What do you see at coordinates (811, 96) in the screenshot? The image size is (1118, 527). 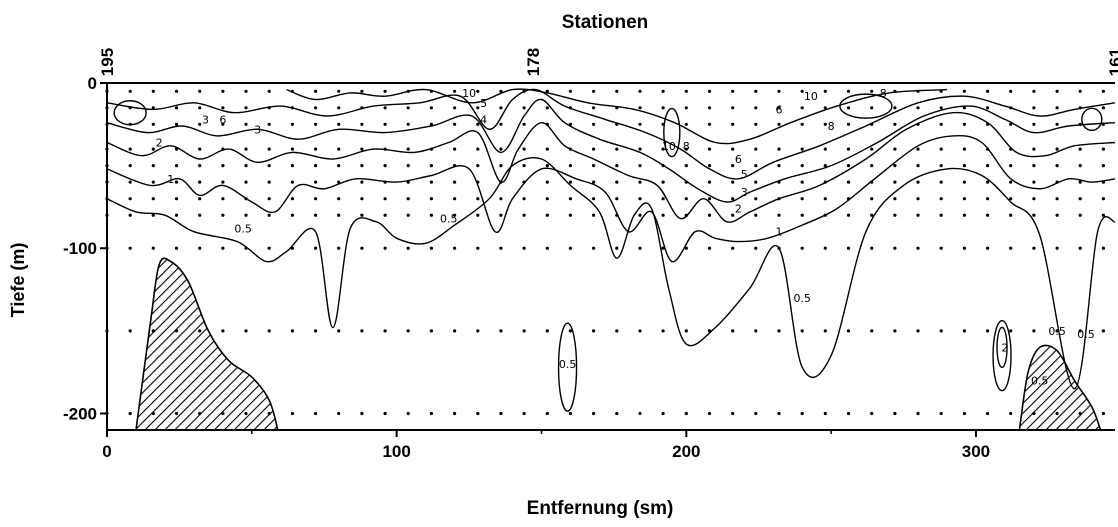 I see `contour-label: 10` at bounding box center [811, 96].